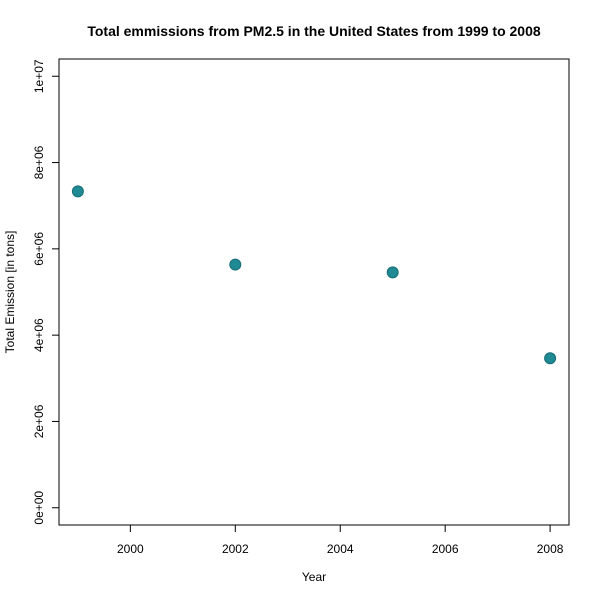  Describe the element at coordinates (340, 540) in the screenshot. I see `x-axis: 2000 2002 2004 2006 2008` at that location.